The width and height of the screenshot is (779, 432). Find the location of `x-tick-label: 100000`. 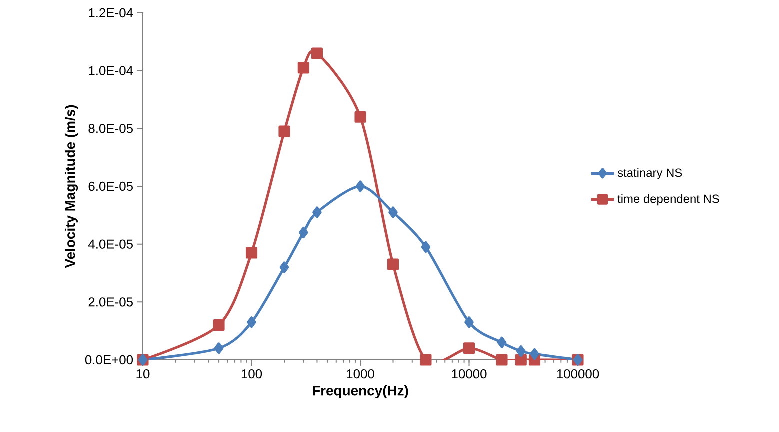

x-tick-label: 100000 is located at coordinates (578, 374).